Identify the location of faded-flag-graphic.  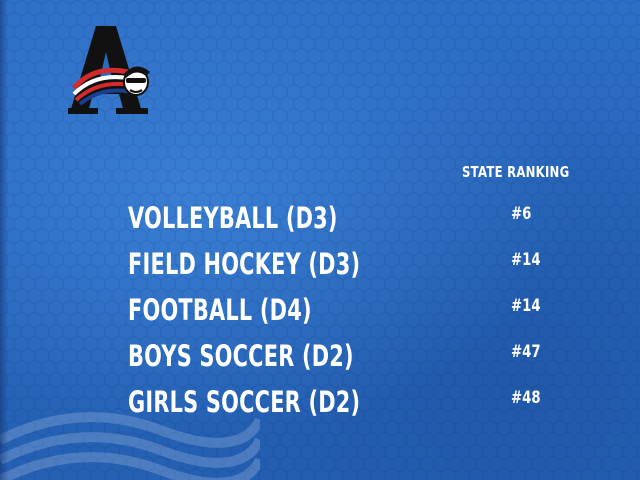
(130, 446).